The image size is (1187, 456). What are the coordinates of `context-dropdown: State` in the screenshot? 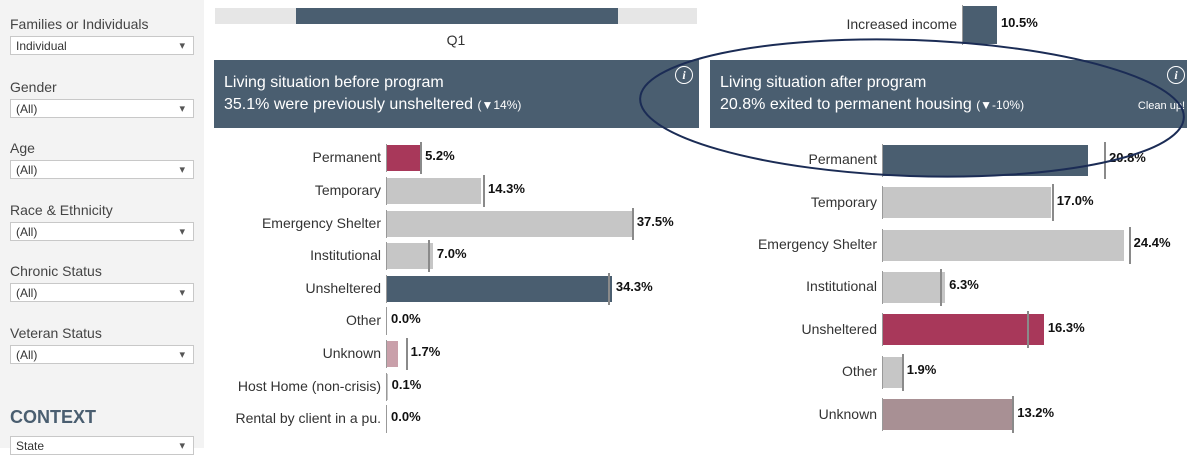 It's located at (102, 446).